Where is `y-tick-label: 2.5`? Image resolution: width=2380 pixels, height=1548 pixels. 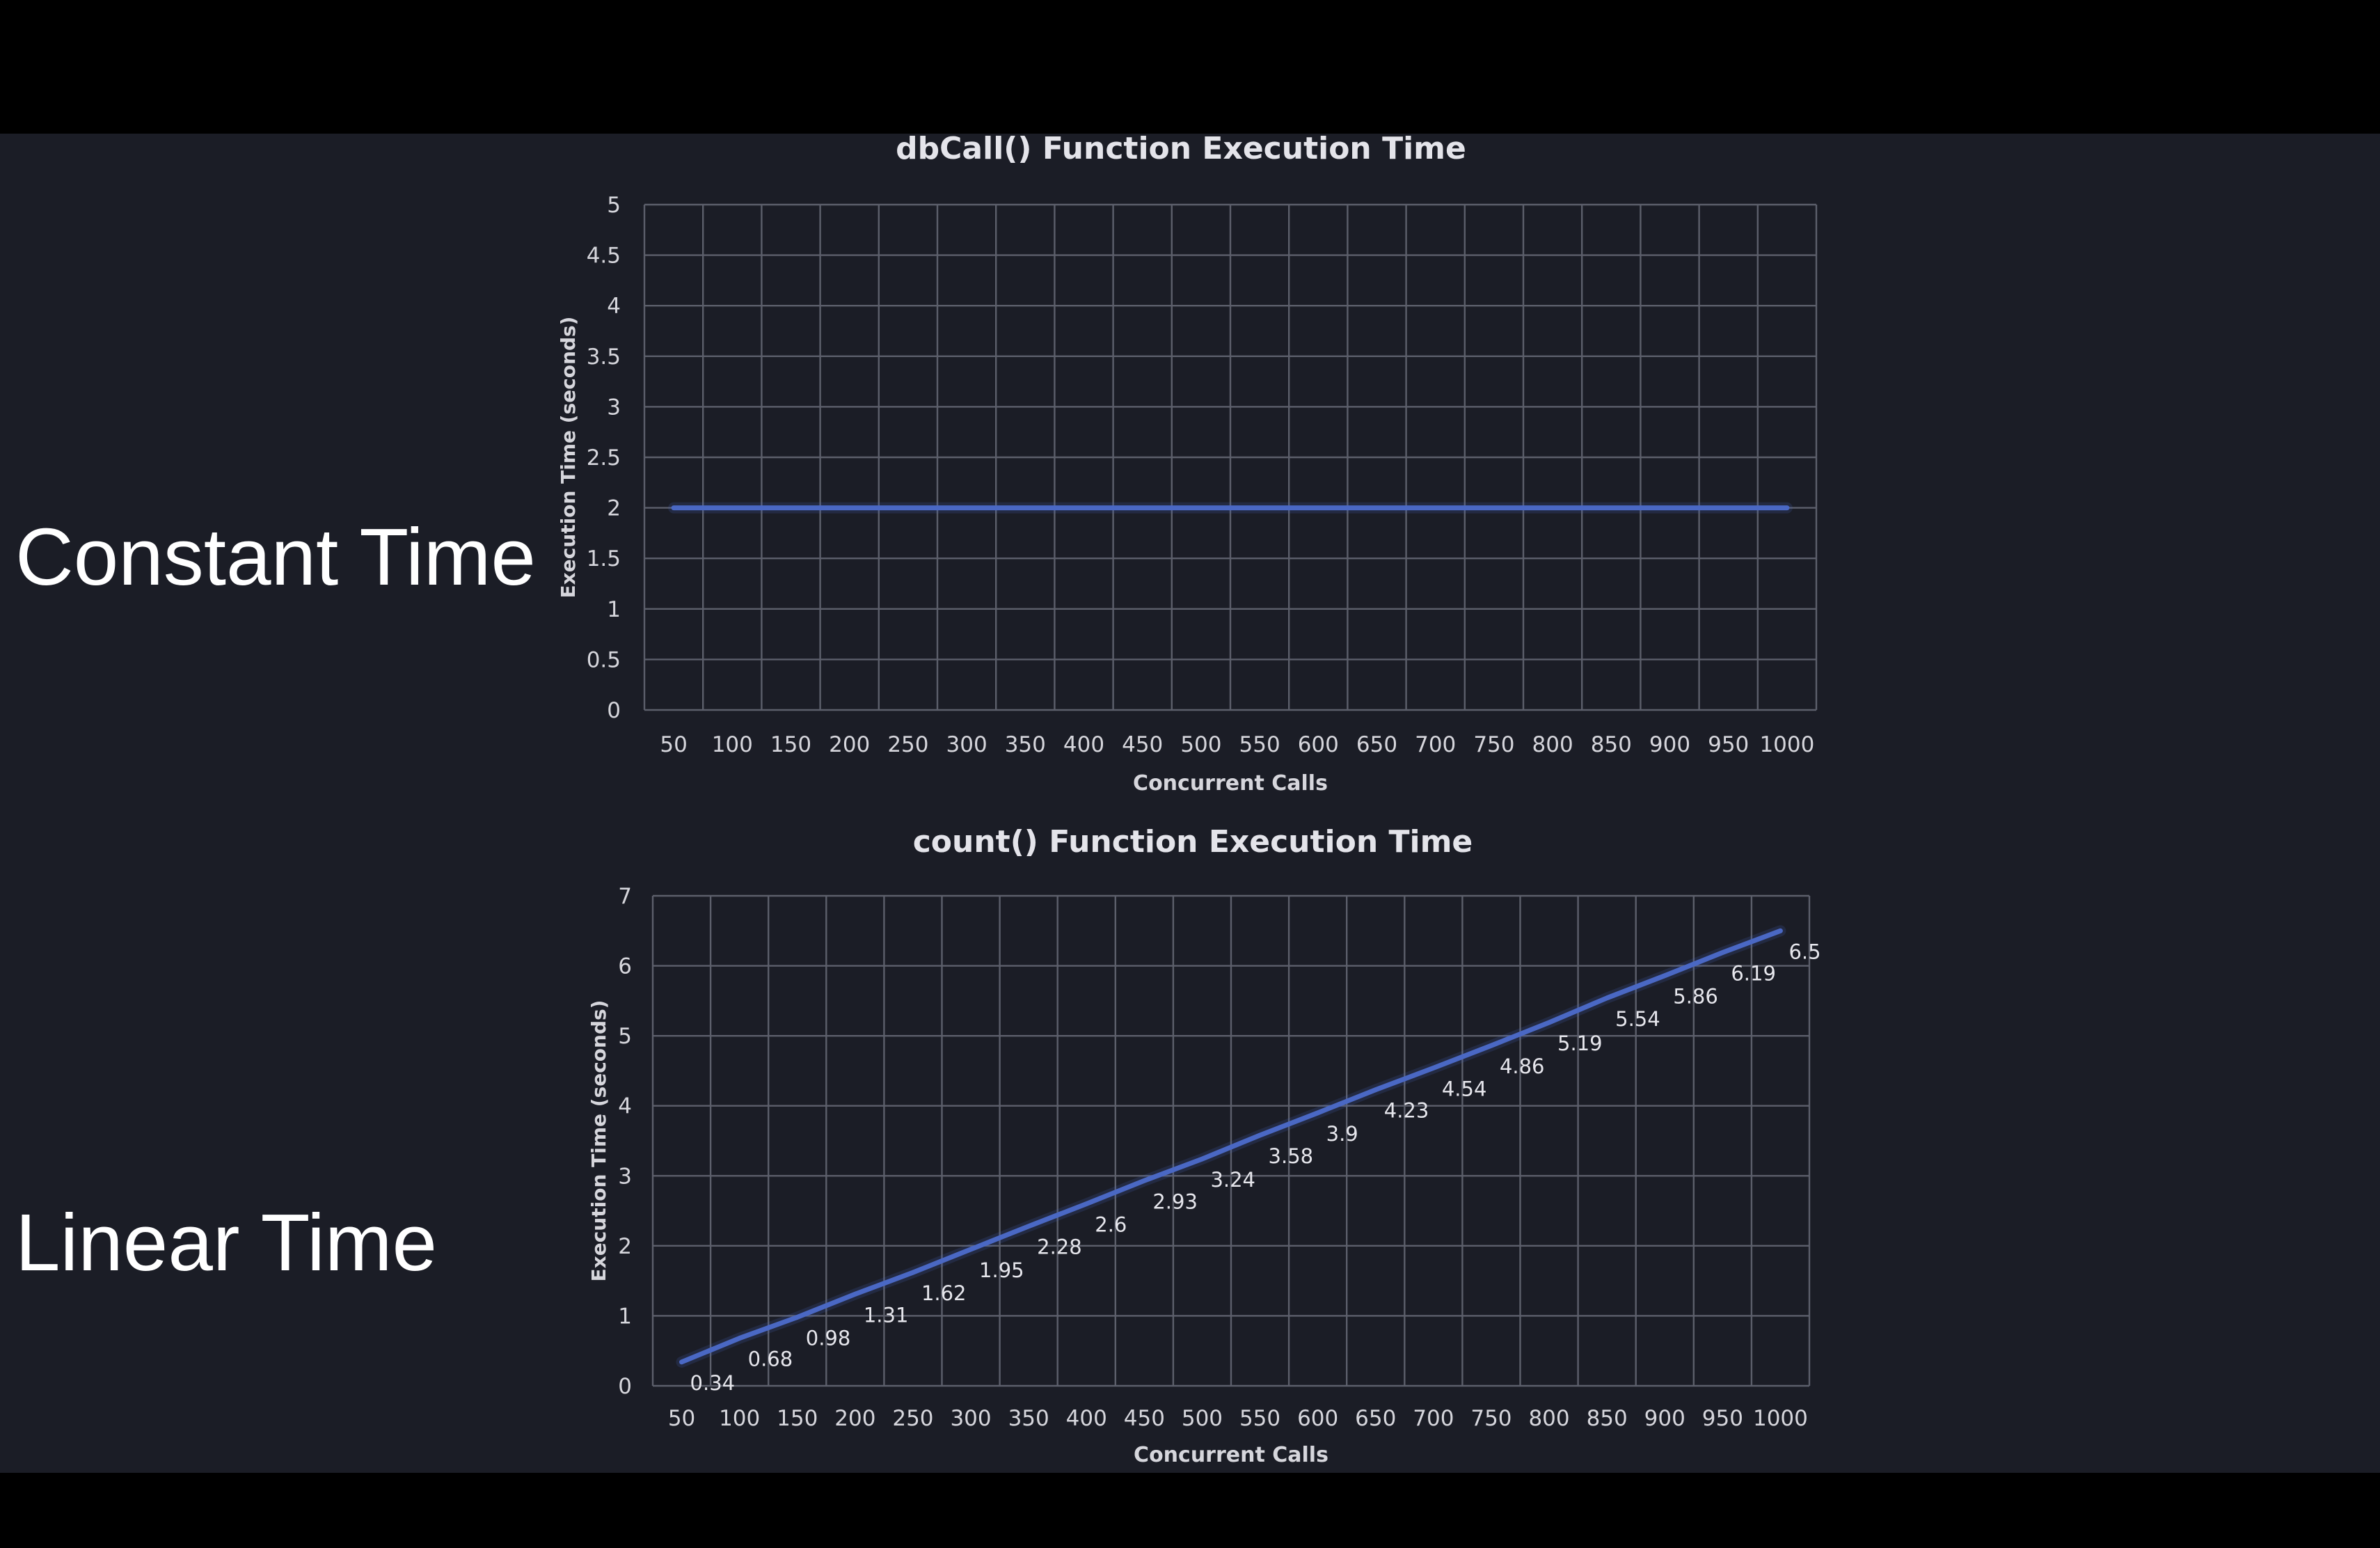 y-tick-label: 2.5 is located at coordinates (604, 458).